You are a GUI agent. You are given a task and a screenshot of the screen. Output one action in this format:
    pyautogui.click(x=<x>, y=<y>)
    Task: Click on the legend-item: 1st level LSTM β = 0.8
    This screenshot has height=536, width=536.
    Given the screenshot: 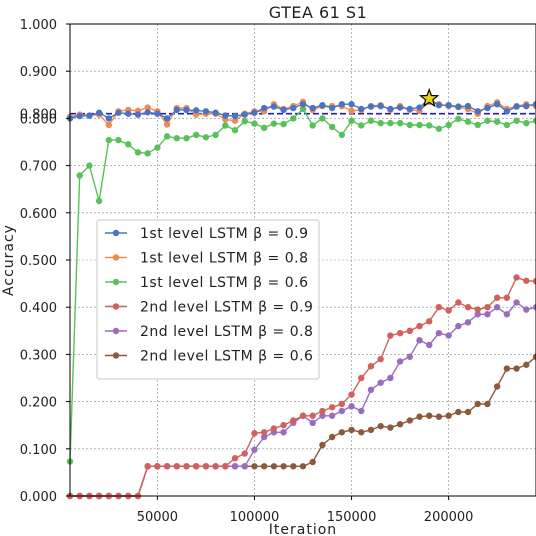 What is the action you would take?
    pyautogui.click(x=206, y=259)
    